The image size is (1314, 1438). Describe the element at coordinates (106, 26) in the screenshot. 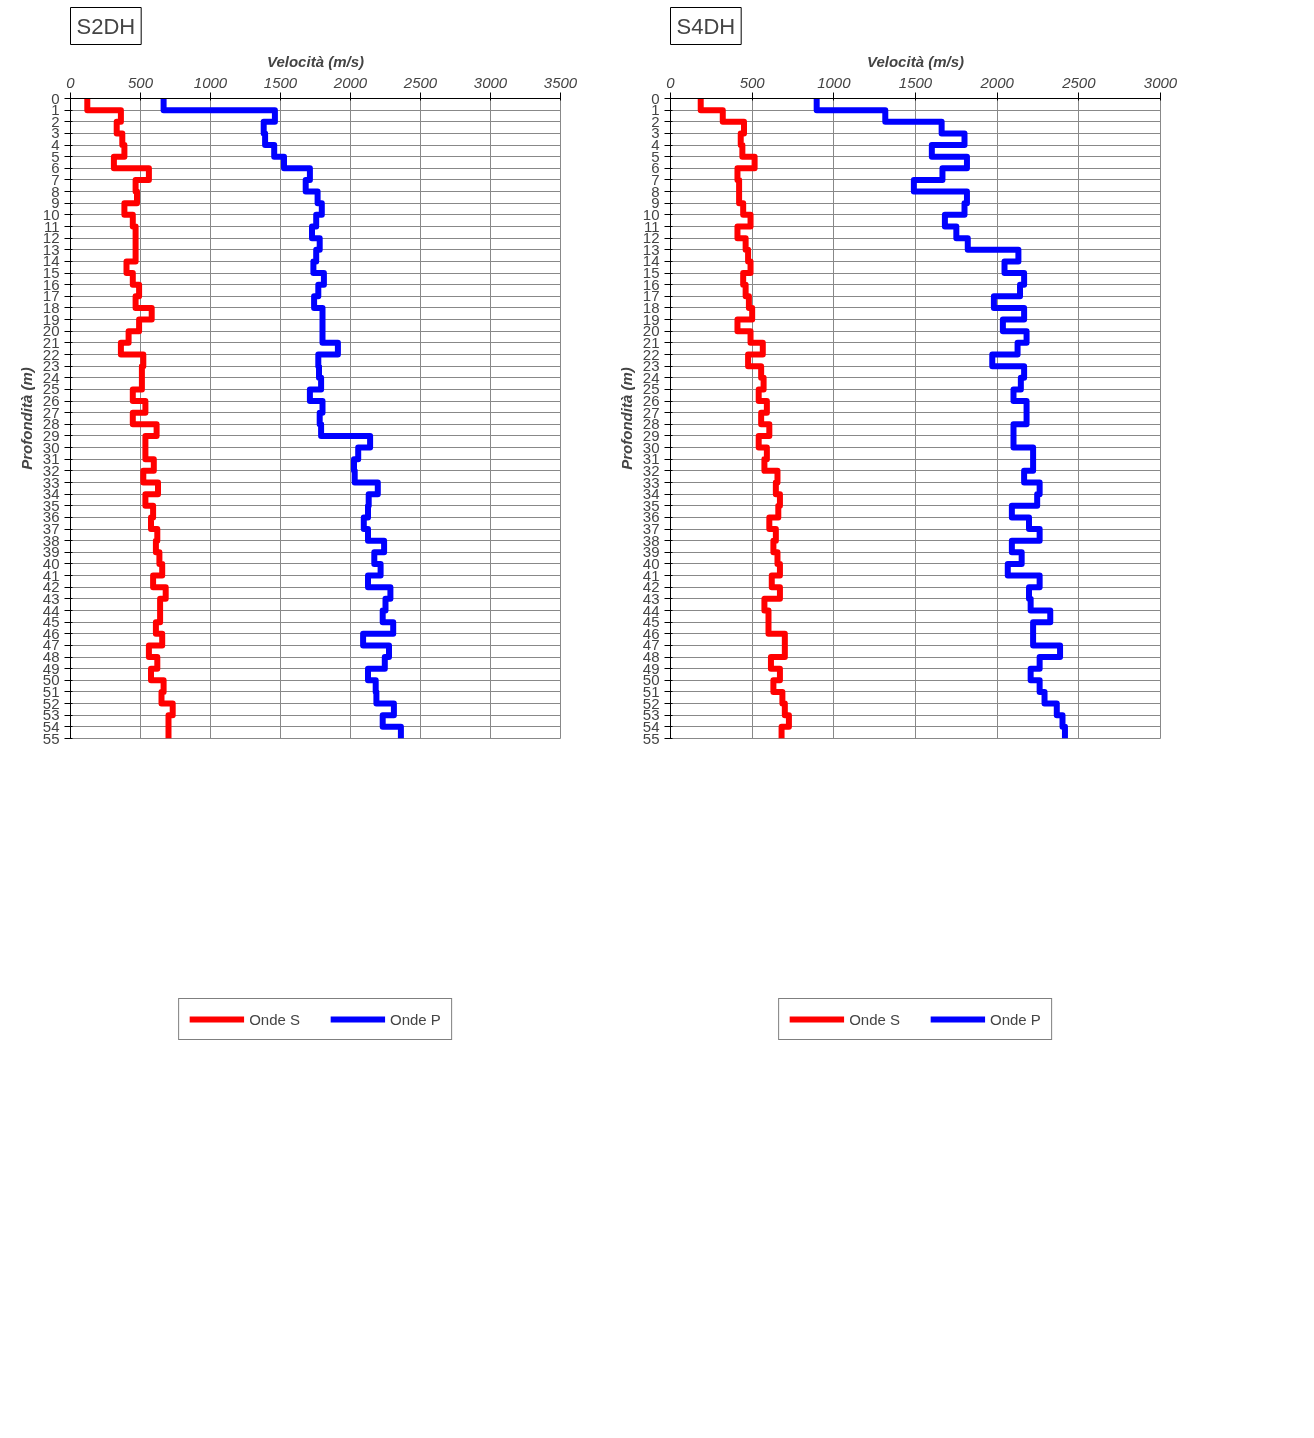

I see `chart-title: S2DH` at that location.